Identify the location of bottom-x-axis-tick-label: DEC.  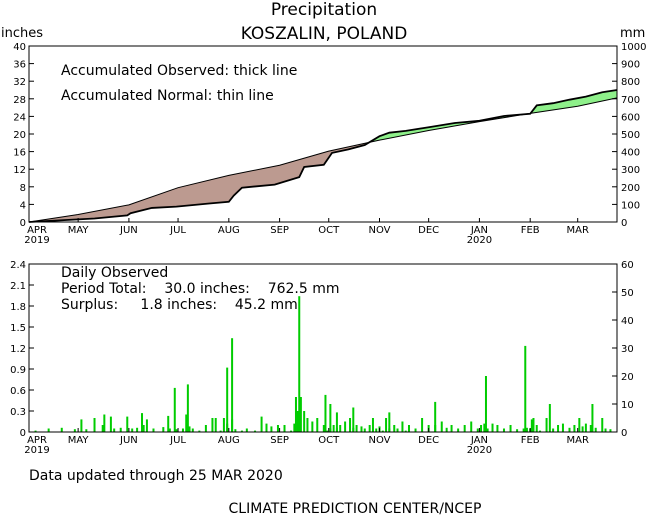
(428, 440).